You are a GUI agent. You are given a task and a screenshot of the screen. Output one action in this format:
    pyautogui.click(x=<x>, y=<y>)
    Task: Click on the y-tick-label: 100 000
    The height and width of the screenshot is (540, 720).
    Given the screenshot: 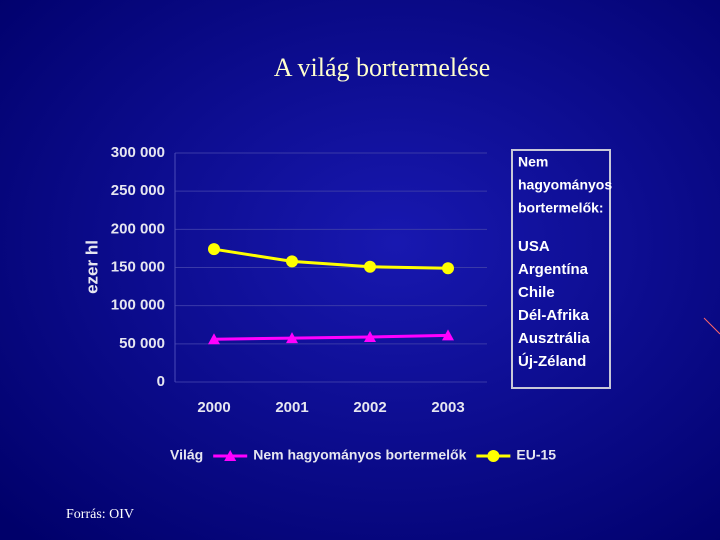 What is the action you would take?
    pyautogui.click(x=138, y=305)
    